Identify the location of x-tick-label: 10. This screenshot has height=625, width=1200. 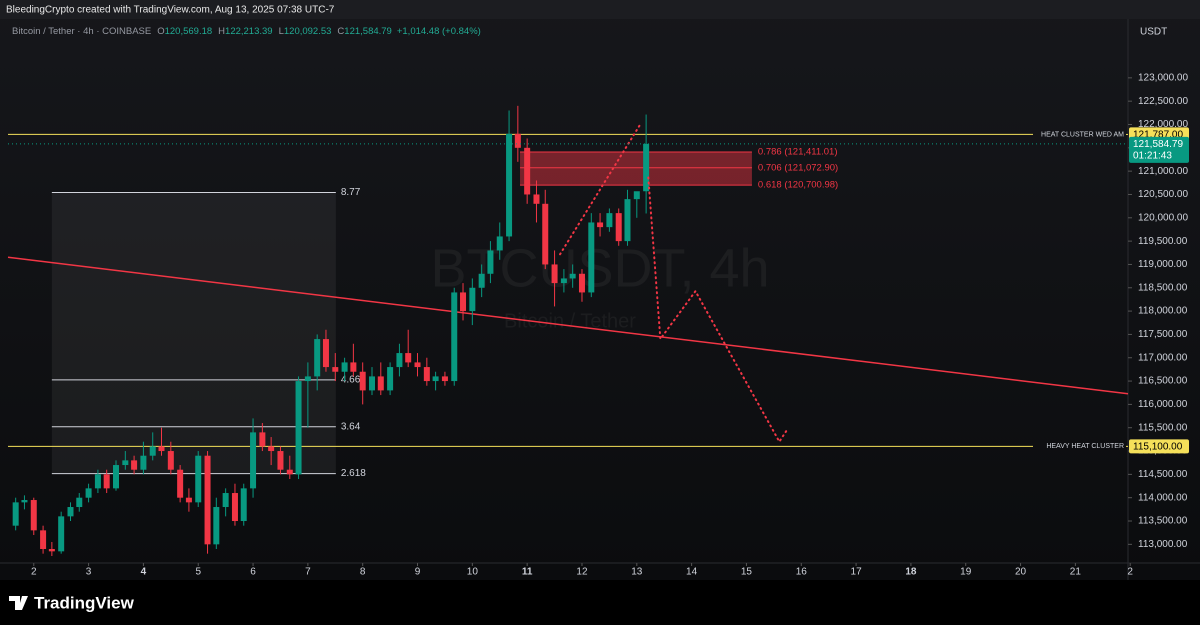
(473, 572).